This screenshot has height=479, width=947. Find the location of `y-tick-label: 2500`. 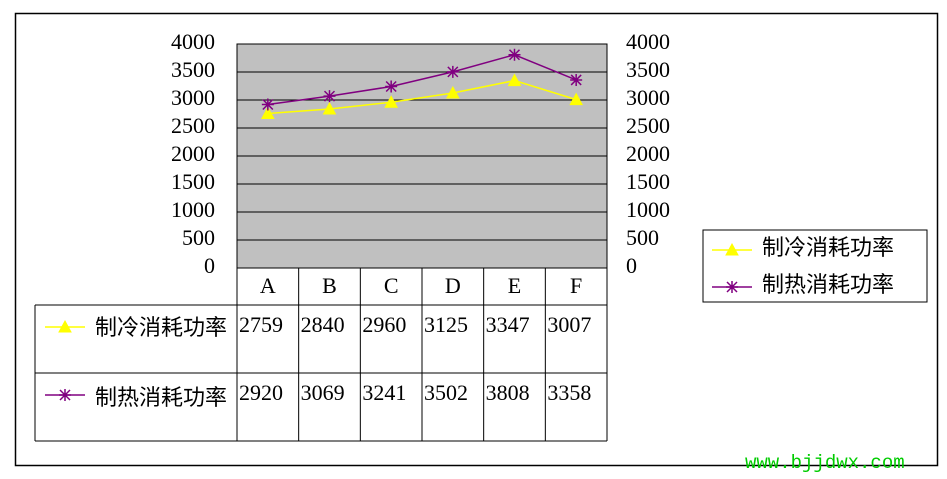

y-tick-label: 2500 is located at coordinates (193, 125).